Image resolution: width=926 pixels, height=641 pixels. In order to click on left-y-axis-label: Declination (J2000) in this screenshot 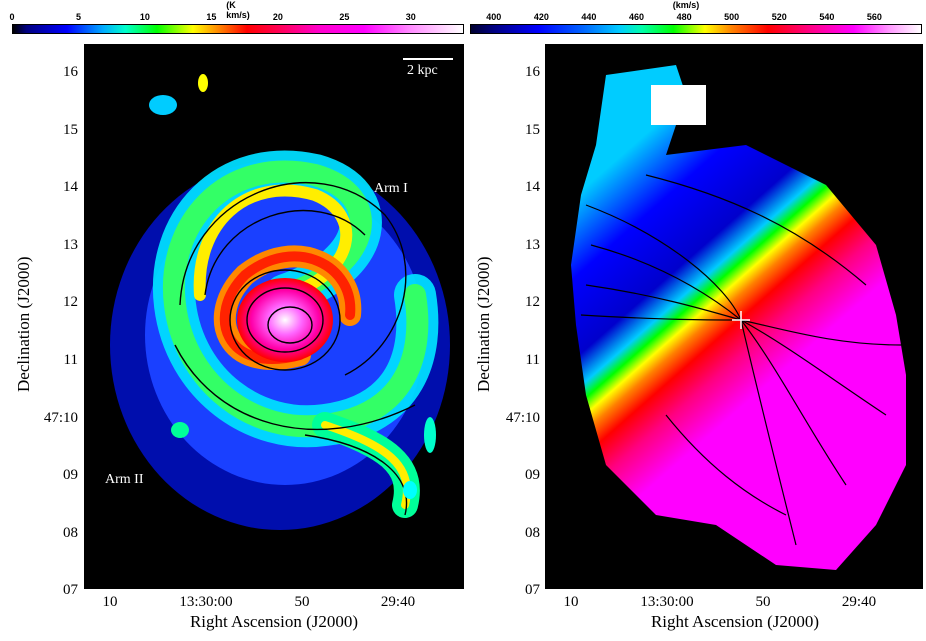, I will do `click(23, 324)`.